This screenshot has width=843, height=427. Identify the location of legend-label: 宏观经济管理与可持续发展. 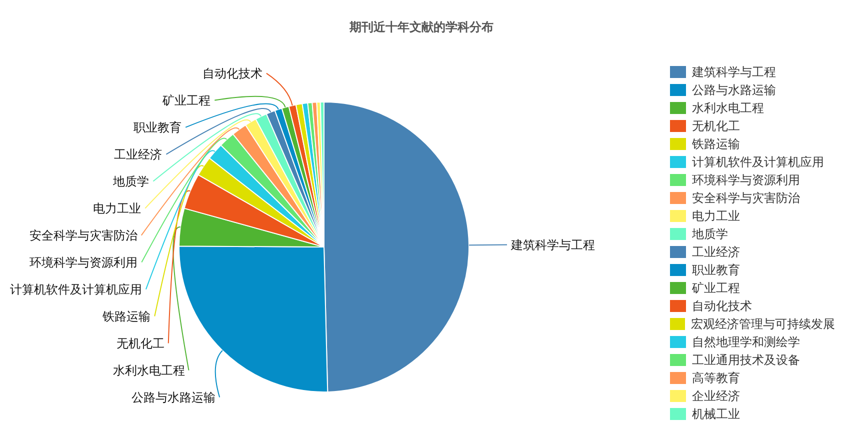
(763, 324).